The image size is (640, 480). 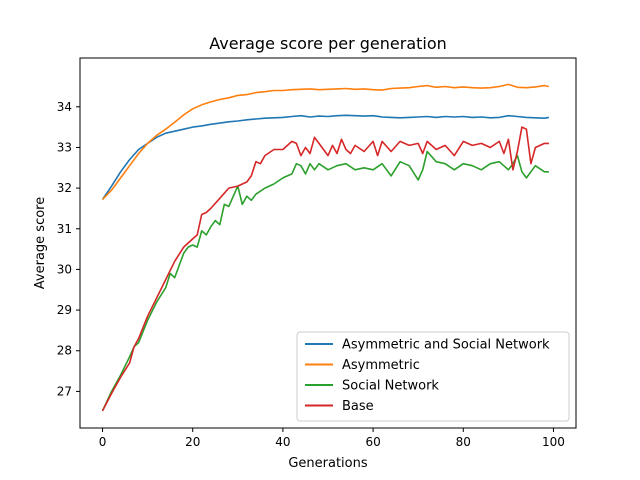 What do you see at coordinates (64, 229) in the screenshot?
I see `y-tick-label: 31` at bounding box center [64, 229].